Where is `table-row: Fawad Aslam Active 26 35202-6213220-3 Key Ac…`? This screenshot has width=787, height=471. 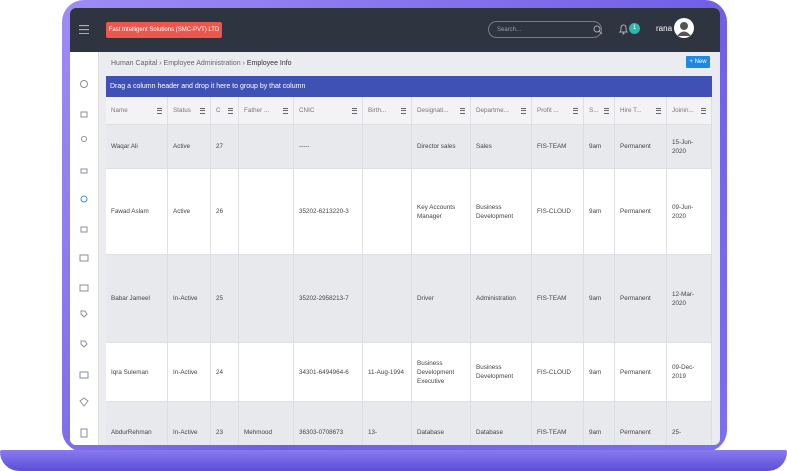 table-row: Fawad Aslam Active 26 35202-6213220-3 Key Ac… is located at coordinates (409, 212).